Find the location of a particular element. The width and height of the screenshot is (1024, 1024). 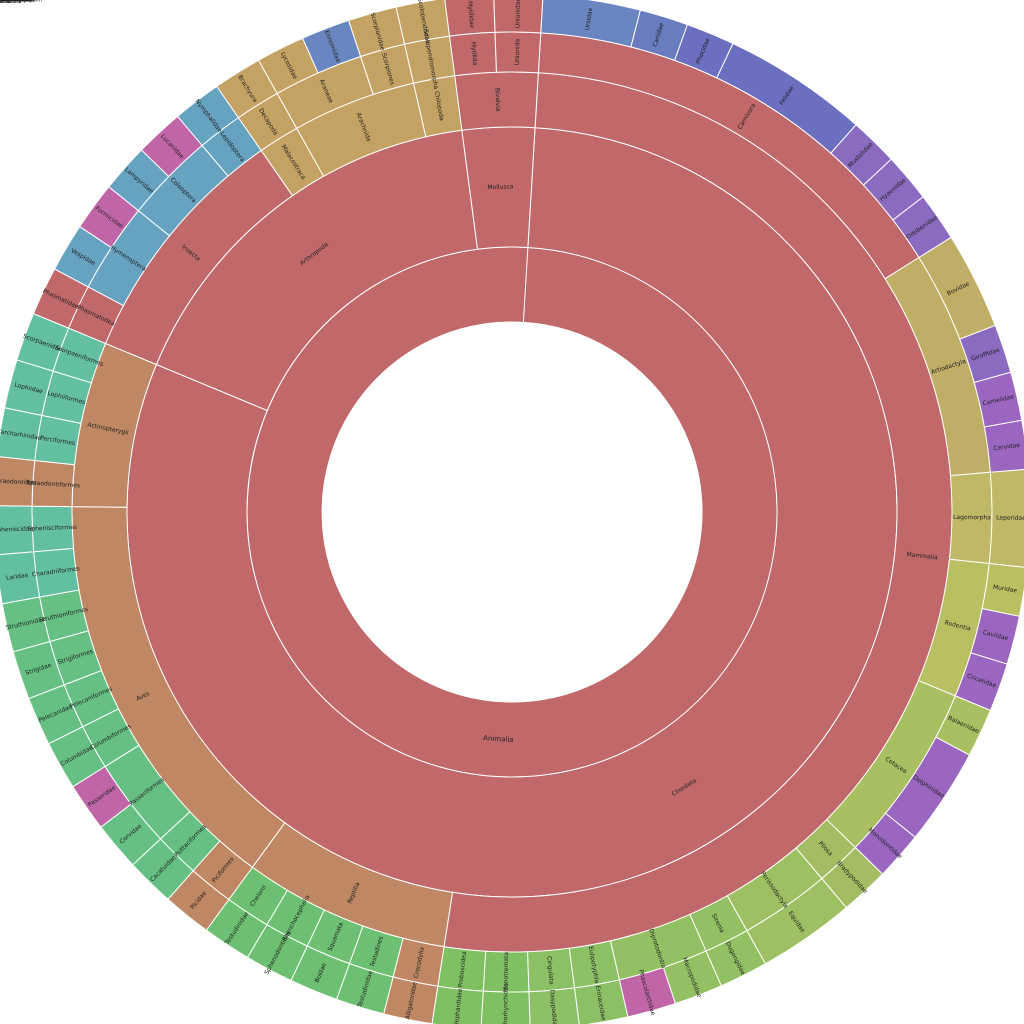

label-goat: Goat is located at coordinates (4, 2).